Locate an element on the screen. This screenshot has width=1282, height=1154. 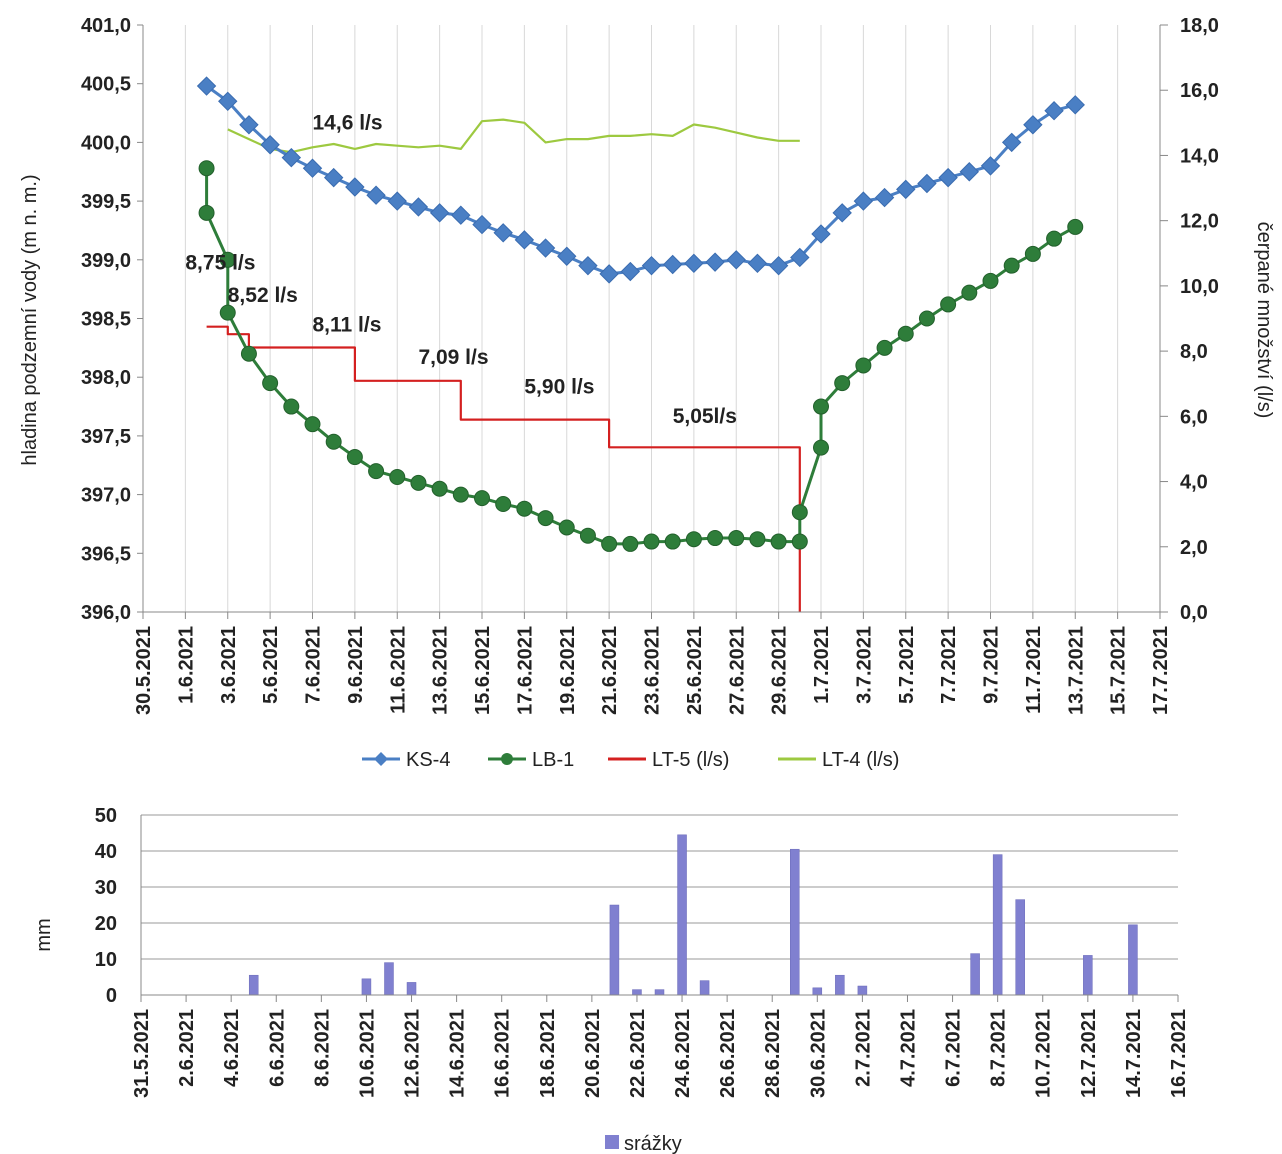
bottom-x-tick-label: 8.7.2021 is located at coordinates (999, 1048).